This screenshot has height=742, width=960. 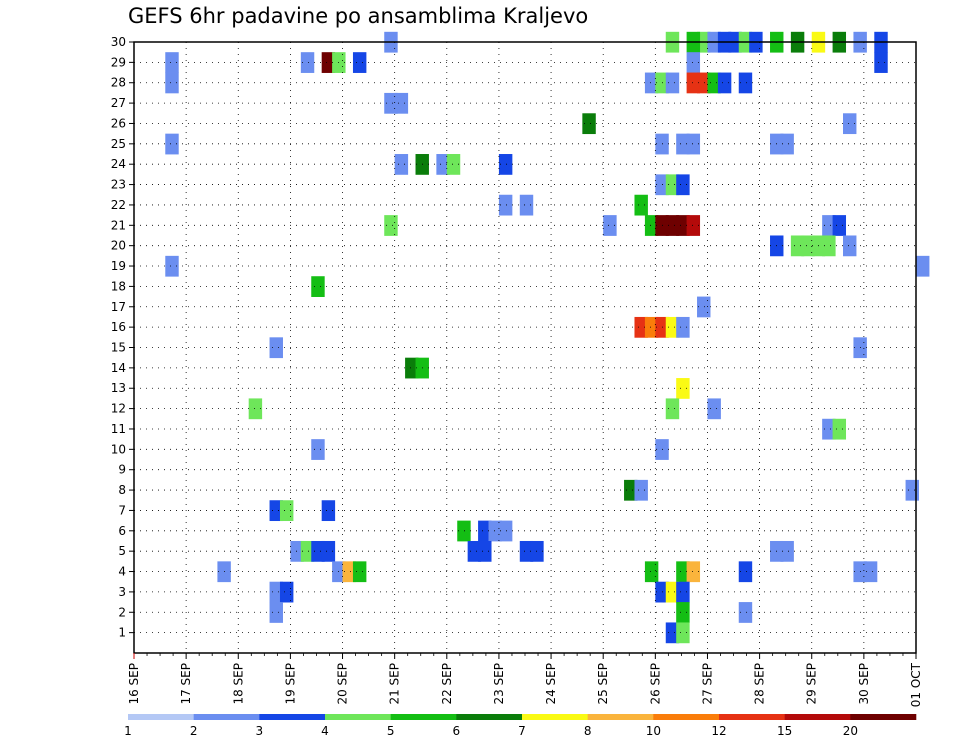 What do you see at coordinates (653, 731) in the screenshot?
I see `legend-label: 10` at bounding box center [653, 731].